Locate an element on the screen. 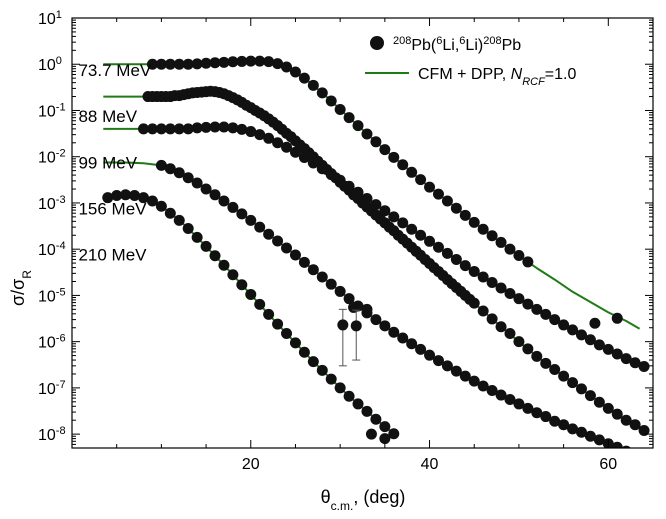 This screenshot has height=519, width=666. x-tick-label: 20 is located at coordinates (251, 464).